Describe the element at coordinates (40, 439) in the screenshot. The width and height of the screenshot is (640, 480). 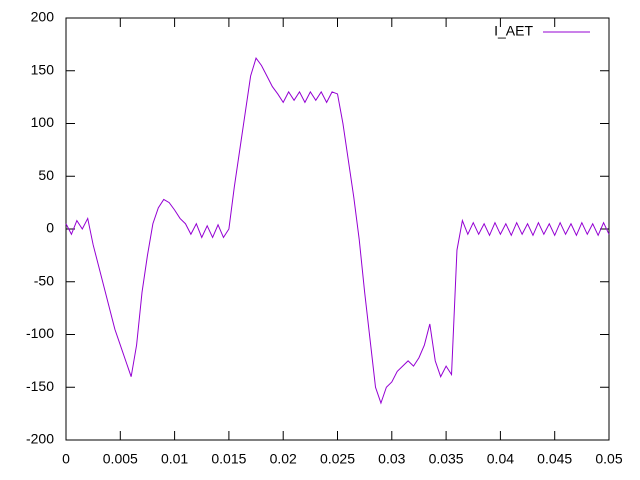
I see `y-tick-label: -200` at that location.